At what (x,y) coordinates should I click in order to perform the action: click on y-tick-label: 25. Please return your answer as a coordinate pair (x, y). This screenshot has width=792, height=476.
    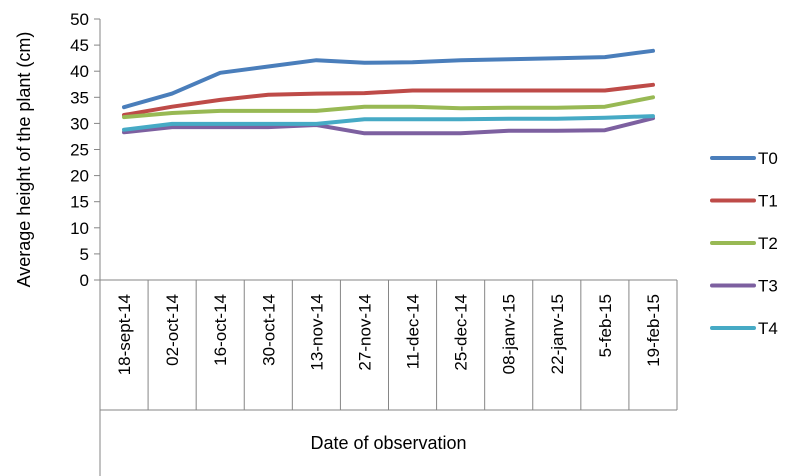
    Looking at the image, I should click on (79, 150).